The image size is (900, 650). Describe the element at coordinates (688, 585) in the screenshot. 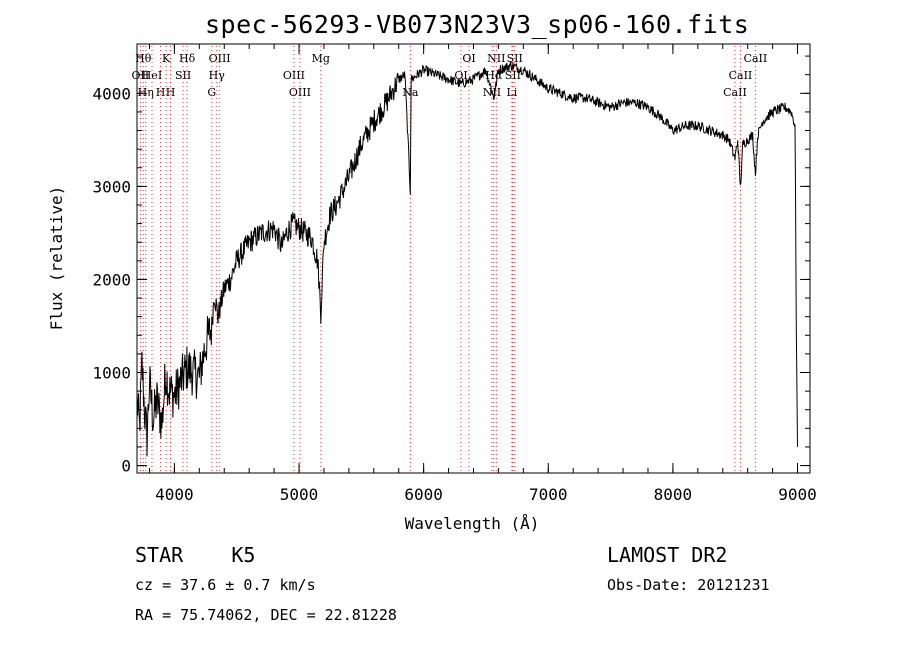

I see `observation-date: Obs-Date: 20121231` at that location.